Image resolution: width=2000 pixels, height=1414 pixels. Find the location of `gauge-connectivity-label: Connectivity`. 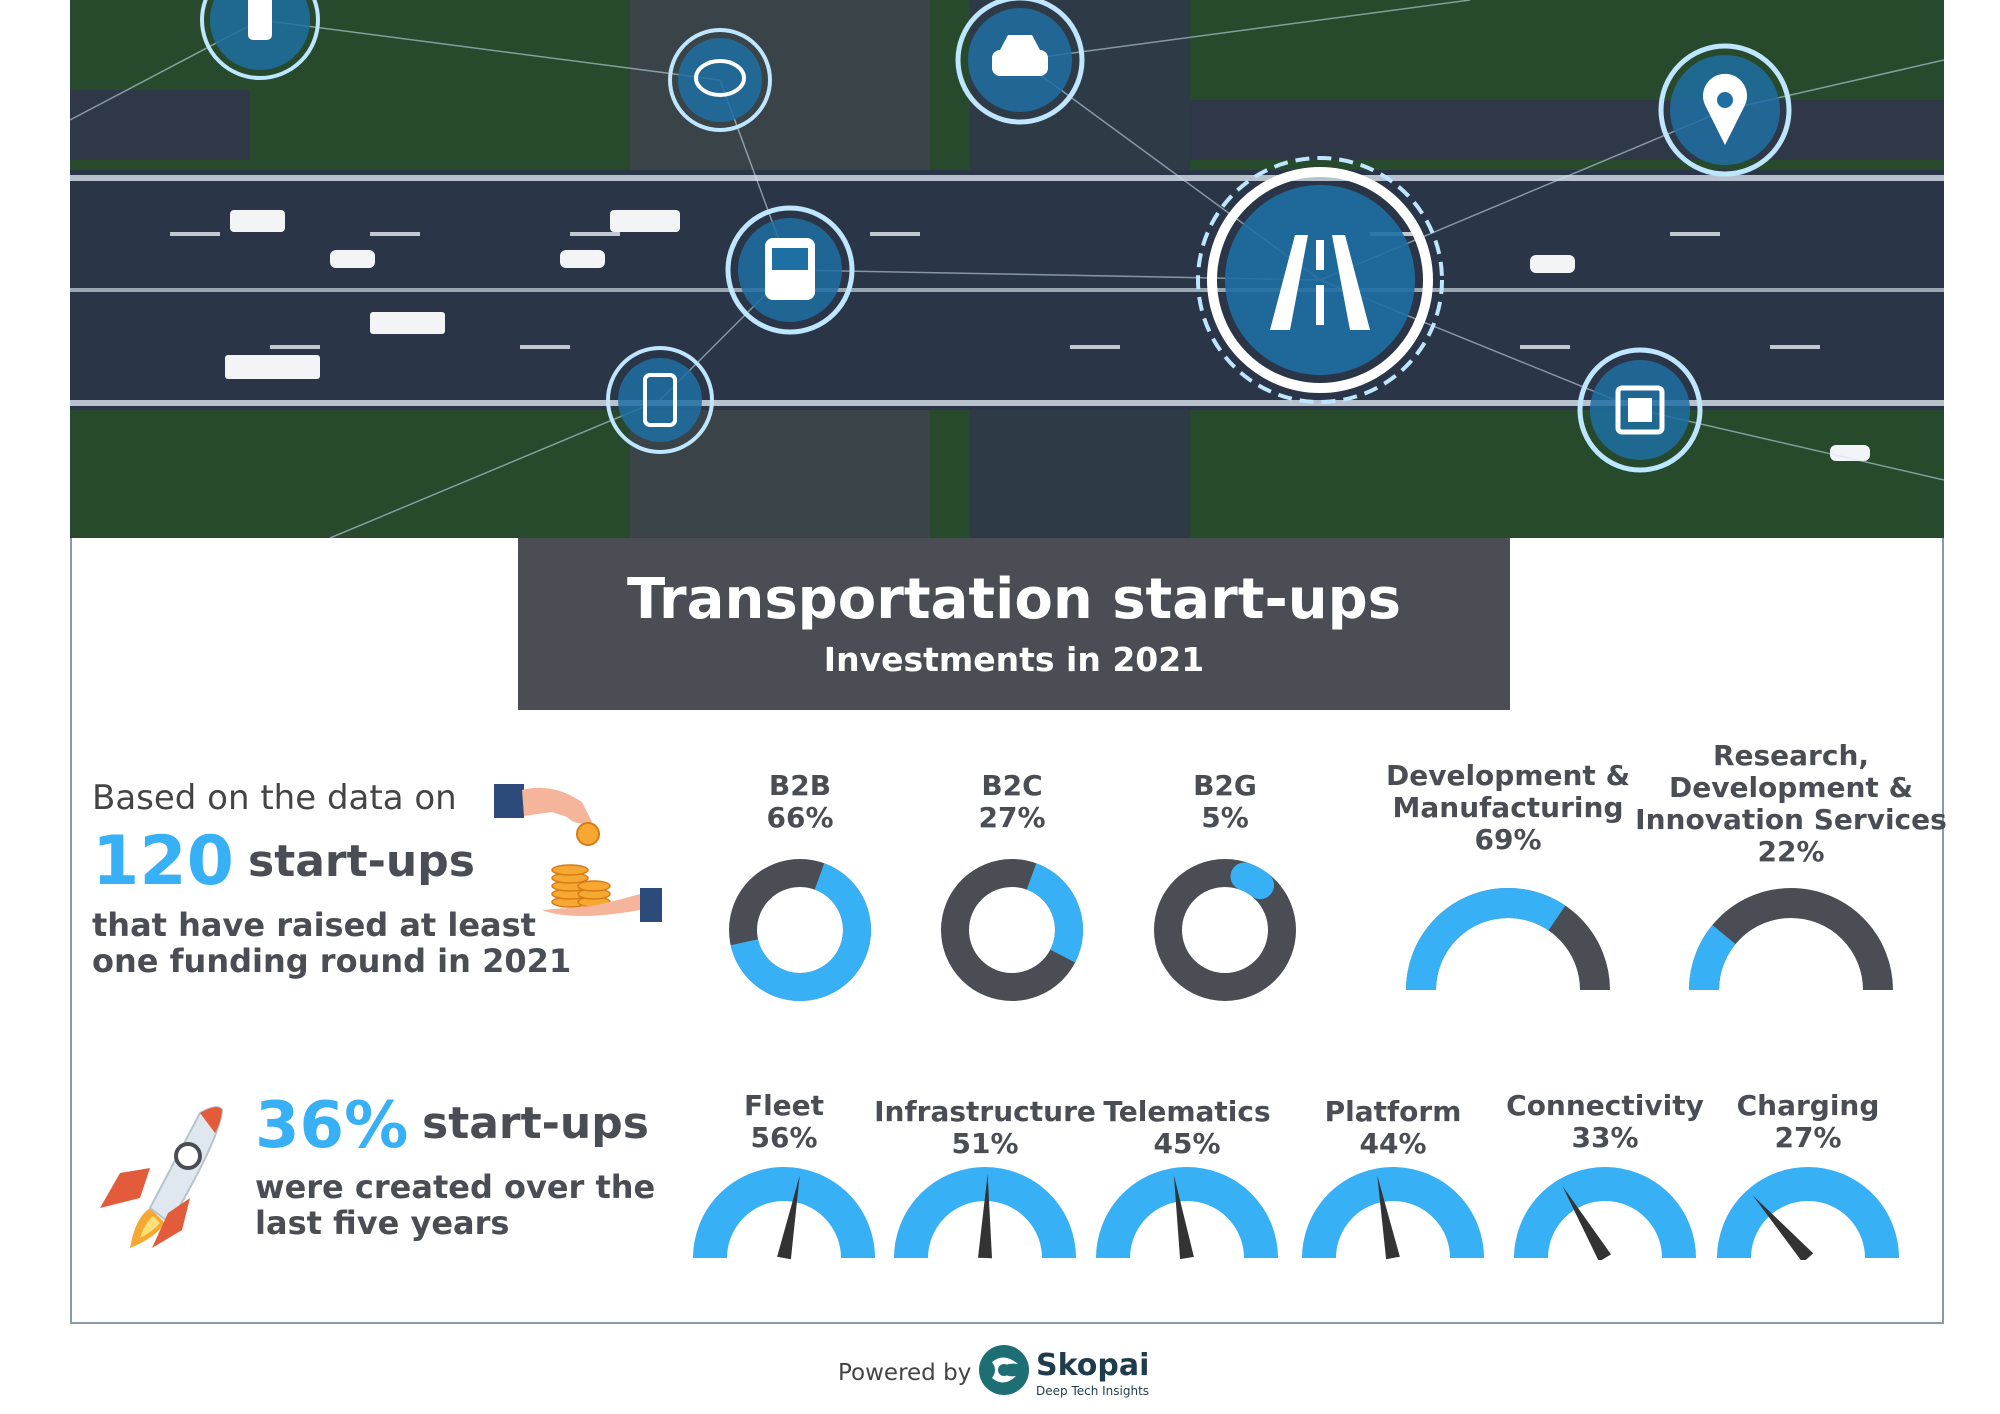

gauge-connectivity-label: Connectivity is located at coordinates (1605, 1105).